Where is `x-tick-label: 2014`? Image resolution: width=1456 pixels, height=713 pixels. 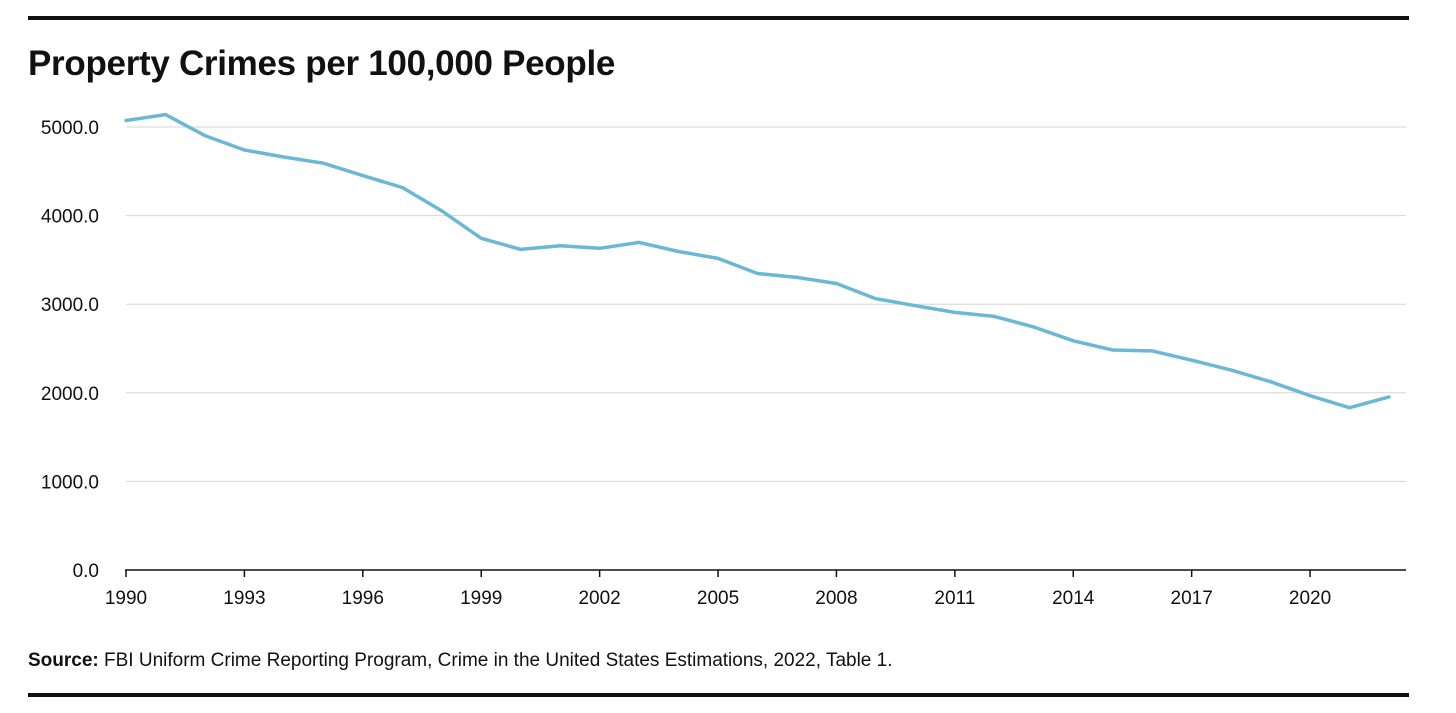
x-tick-label: 2014 is located at coordinates (1073, 598).